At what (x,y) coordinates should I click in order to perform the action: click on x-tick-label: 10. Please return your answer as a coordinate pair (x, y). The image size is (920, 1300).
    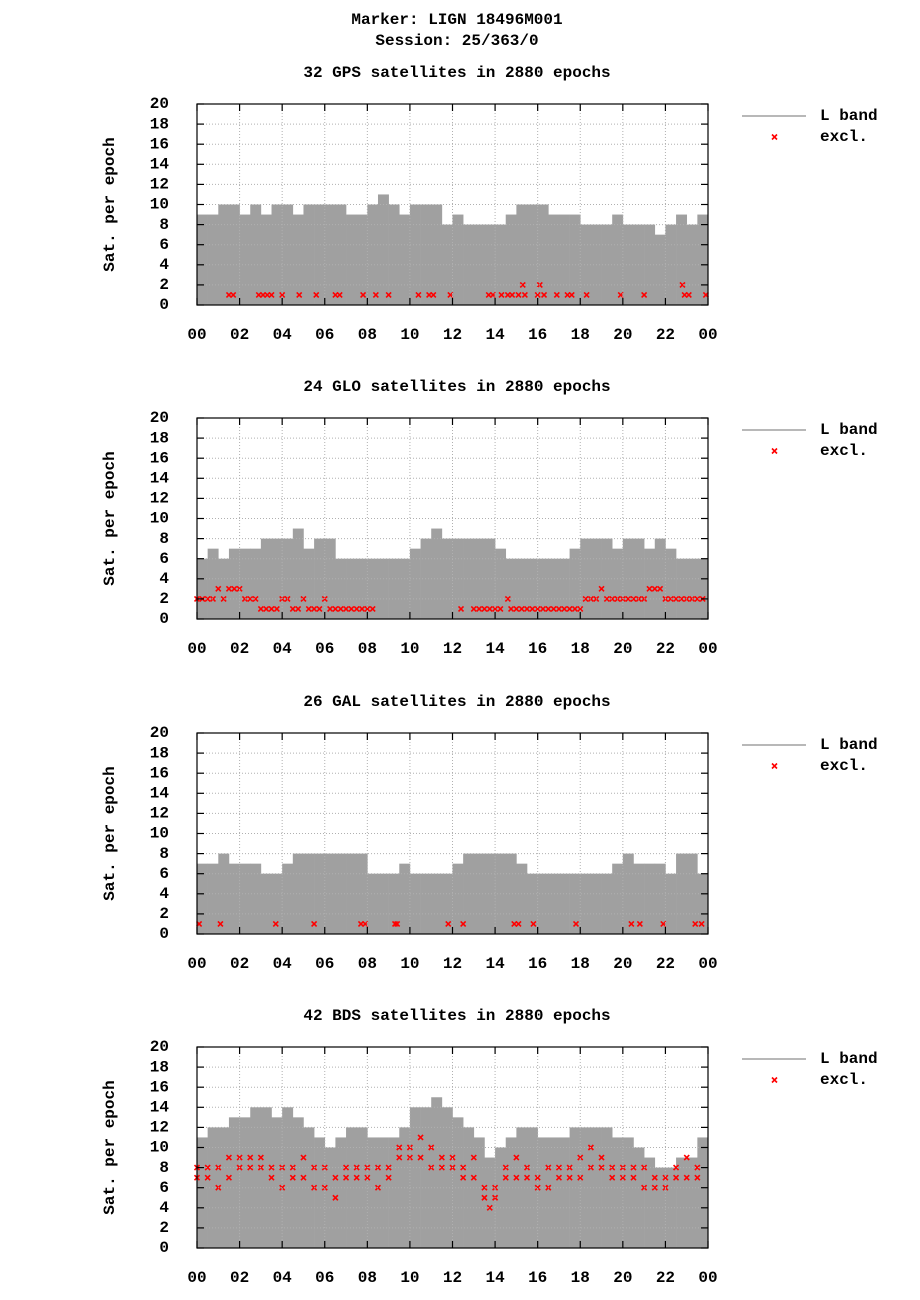
    Looking at the image, I should click on (409, 964).